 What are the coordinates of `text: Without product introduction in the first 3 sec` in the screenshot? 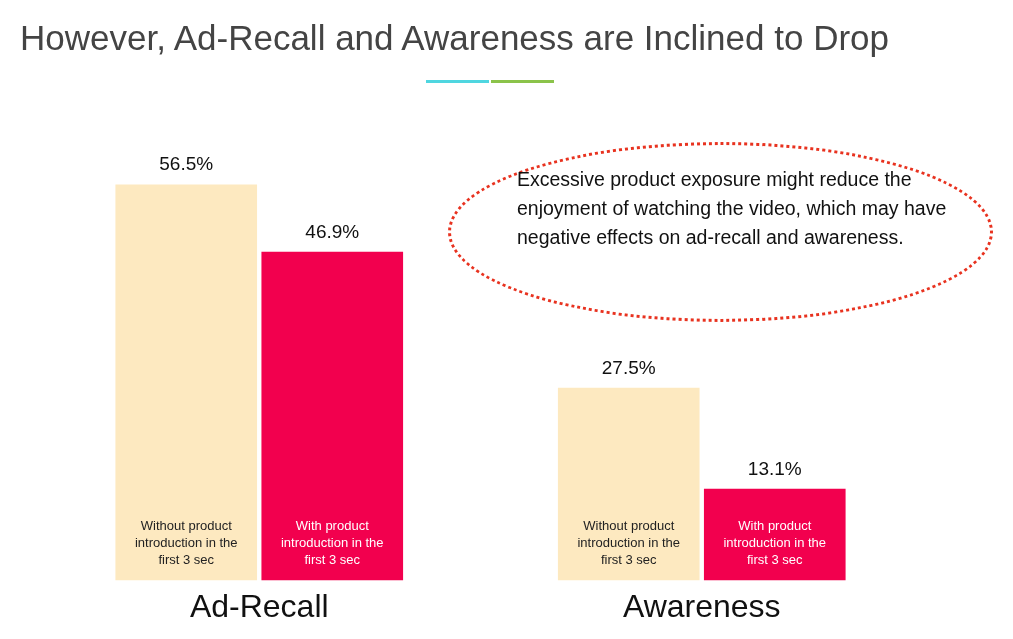 It's located at (629, 542).